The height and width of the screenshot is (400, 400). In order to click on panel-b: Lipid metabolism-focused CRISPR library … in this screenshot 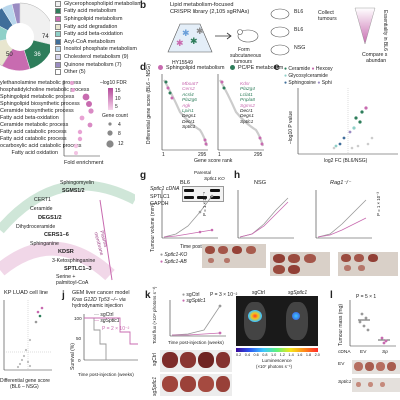, I will do `click(275, 37)`.